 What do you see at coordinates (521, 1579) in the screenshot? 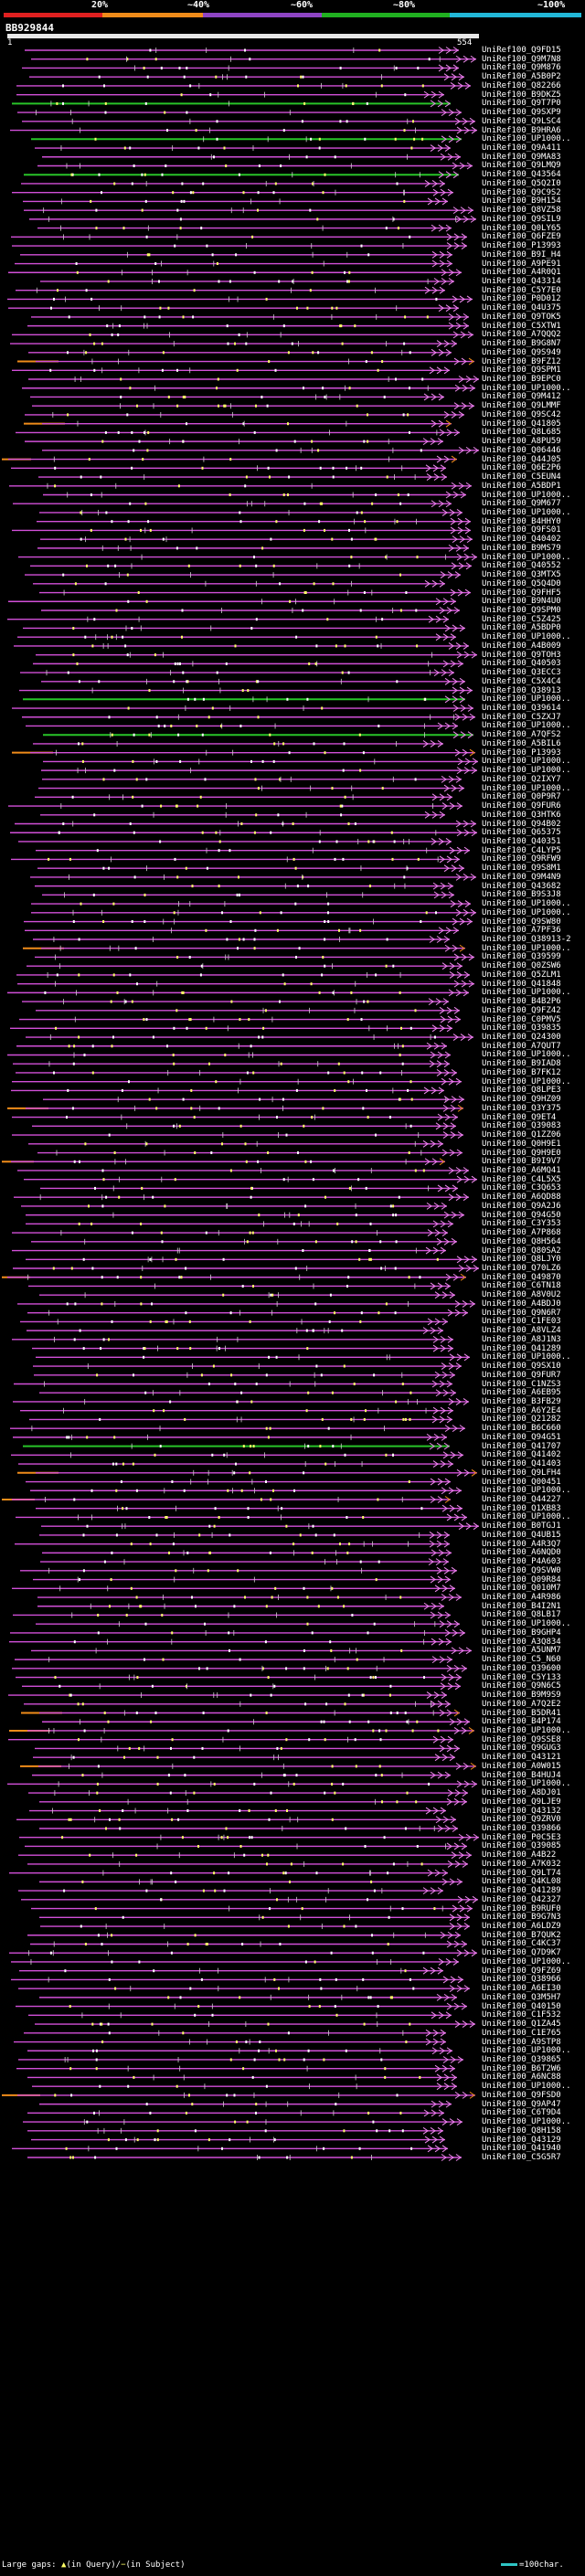
I see `hit-label: UniRef100_Q09R84` at bounding box center [521, 1579].